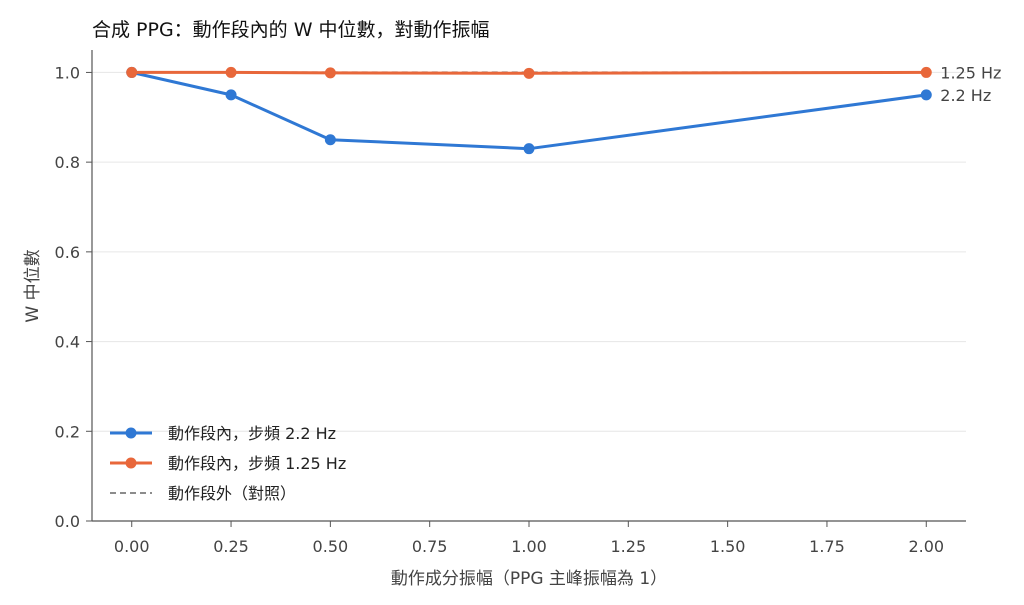 Image resolution: width=1024 pixels, height=605 pixels. Describe the element at coordinates (33, 285) in the screenshot. I see `y-axis-label: W 中位數` at that location.